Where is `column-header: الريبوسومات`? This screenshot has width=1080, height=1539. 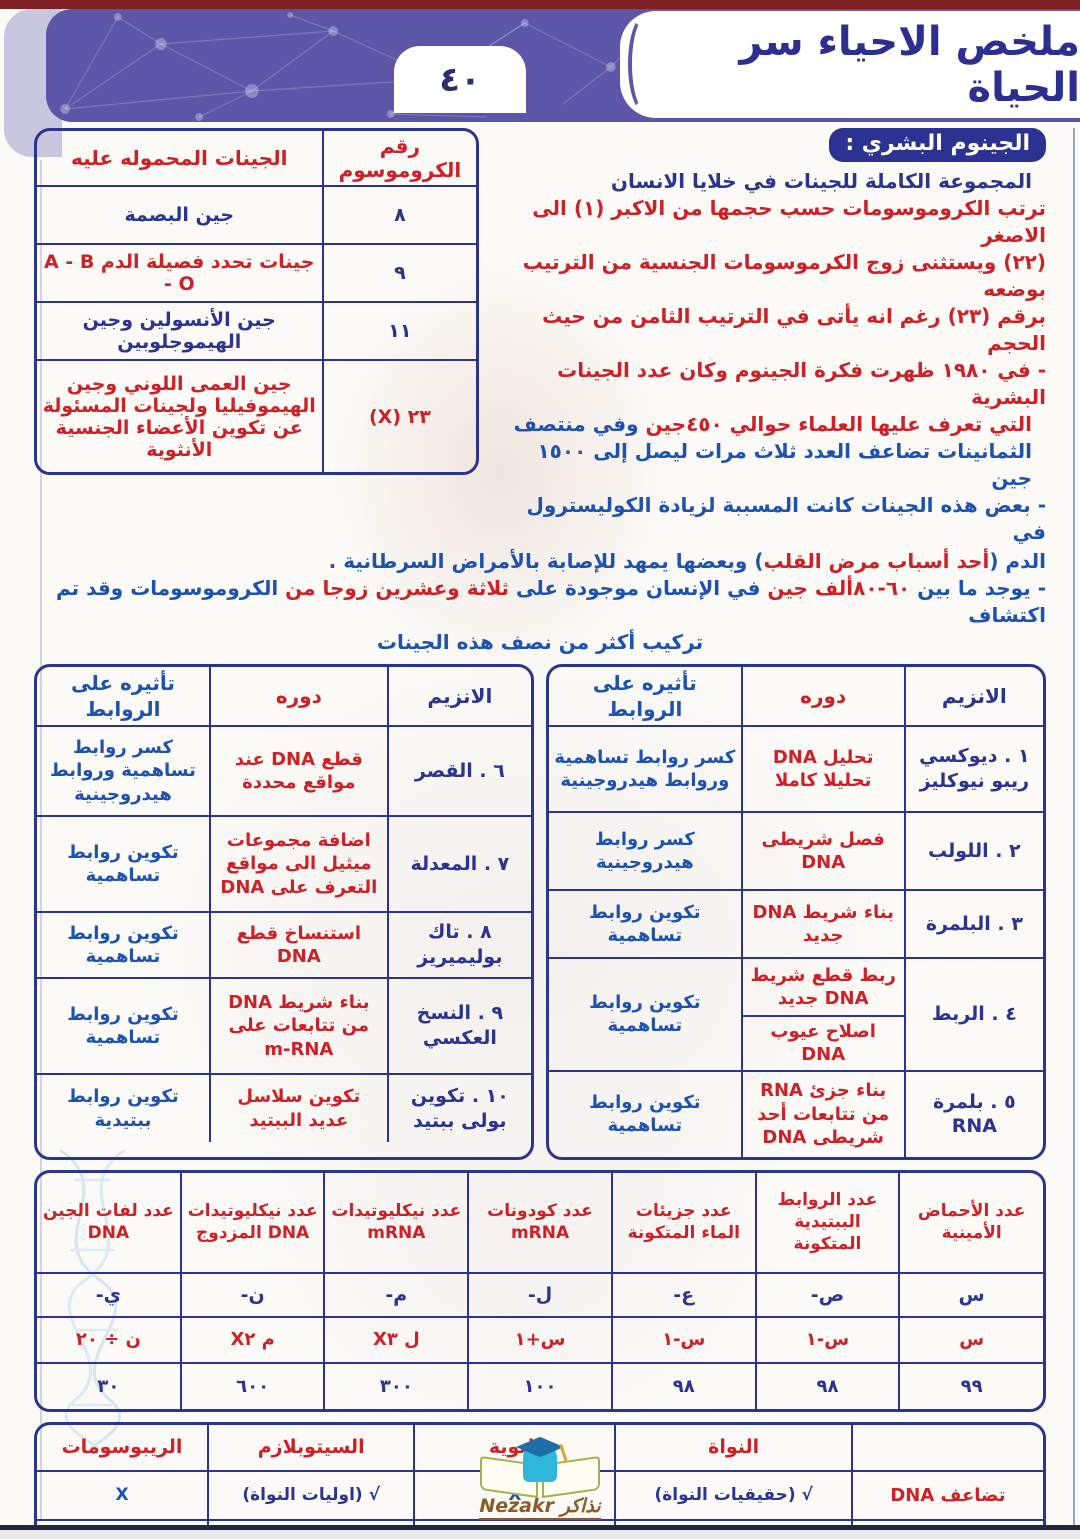
column-header: الريبوسومات is located at coordinates (123, 1448).